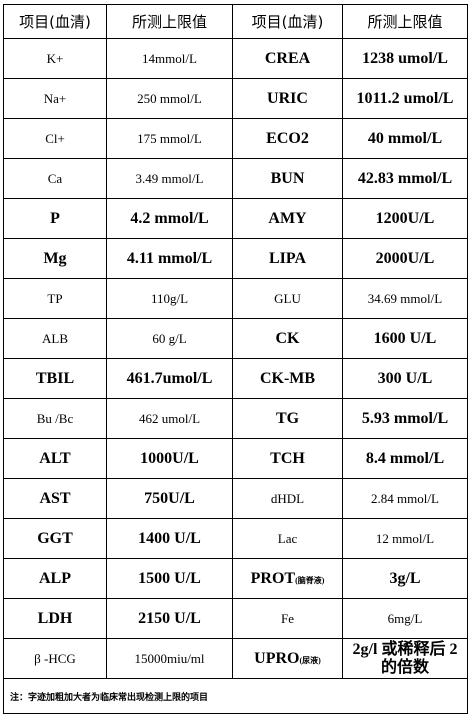 This screenshot has height=717, width=471. I want to click on item-label: Ca, so click(55, 178).